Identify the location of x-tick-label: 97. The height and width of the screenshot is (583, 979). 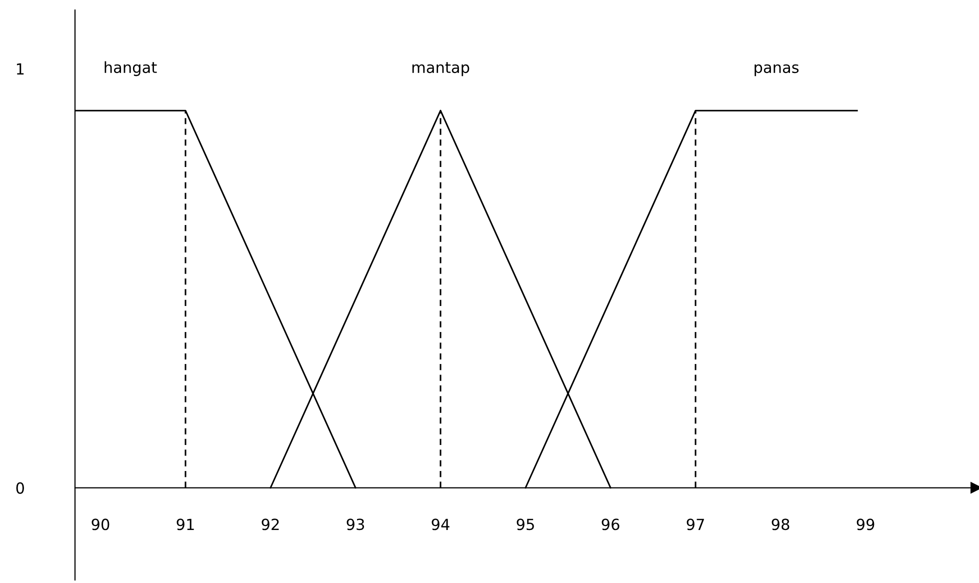
(695, 524).